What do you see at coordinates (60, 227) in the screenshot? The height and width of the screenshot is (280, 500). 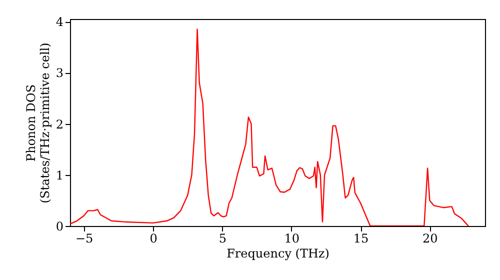 I see `y-tick-label: 0` at bounding box center [60, 227].